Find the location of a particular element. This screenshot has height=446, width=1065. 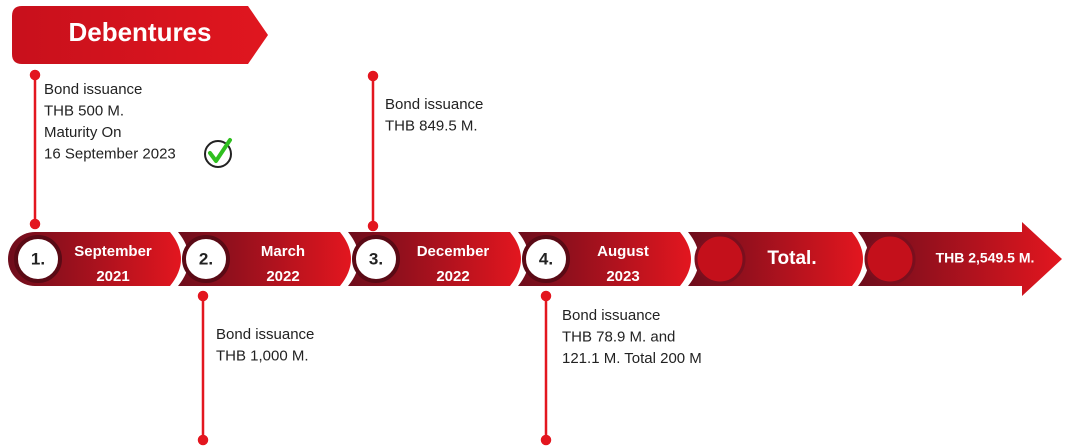

step-number: 3. is located at coordinates (376, 258).